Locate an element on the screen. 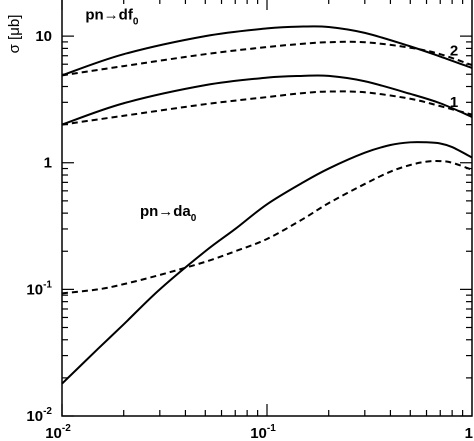 The image size is (474, 441). y-tick-label: 1 is located at coordinates (48, 163).